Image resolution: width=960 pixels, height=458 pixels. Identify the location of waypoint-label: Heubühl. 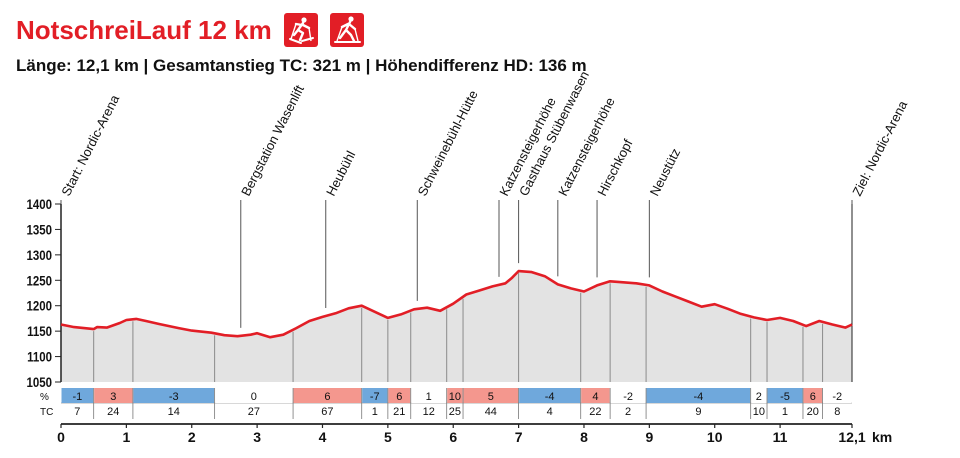
(340, 173).